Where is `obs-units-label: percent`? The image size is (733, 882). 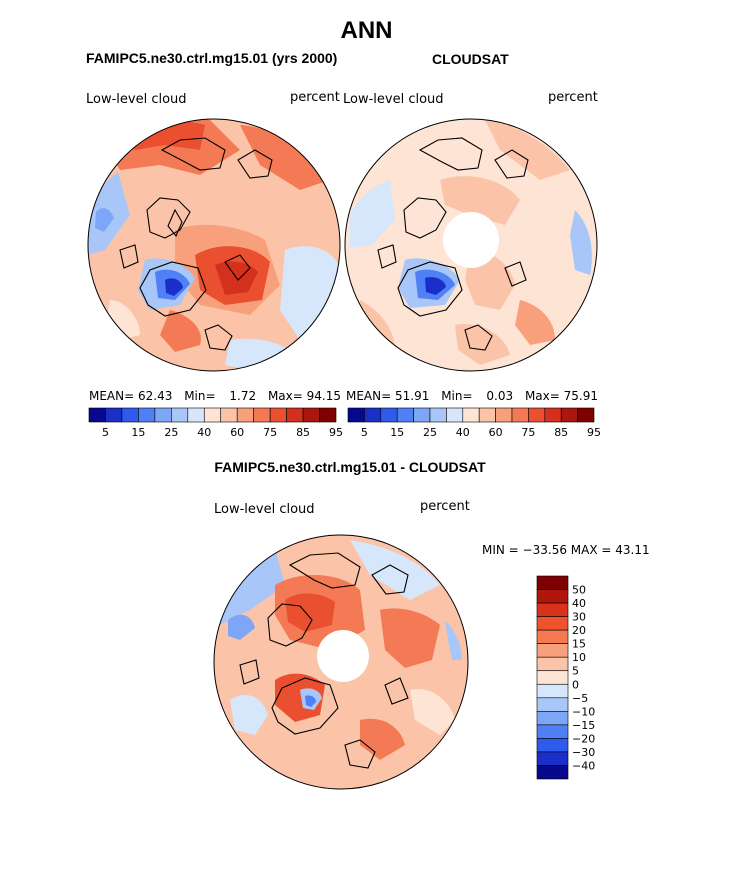
obs-units-label: percent is located at coordinates (573, 97).